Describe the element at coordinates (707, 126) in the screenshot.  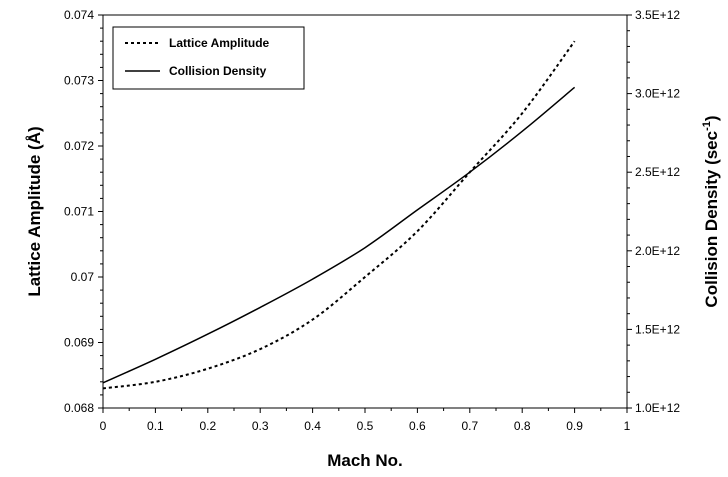
I see `y2-axis-title-sup: -1` at that location.